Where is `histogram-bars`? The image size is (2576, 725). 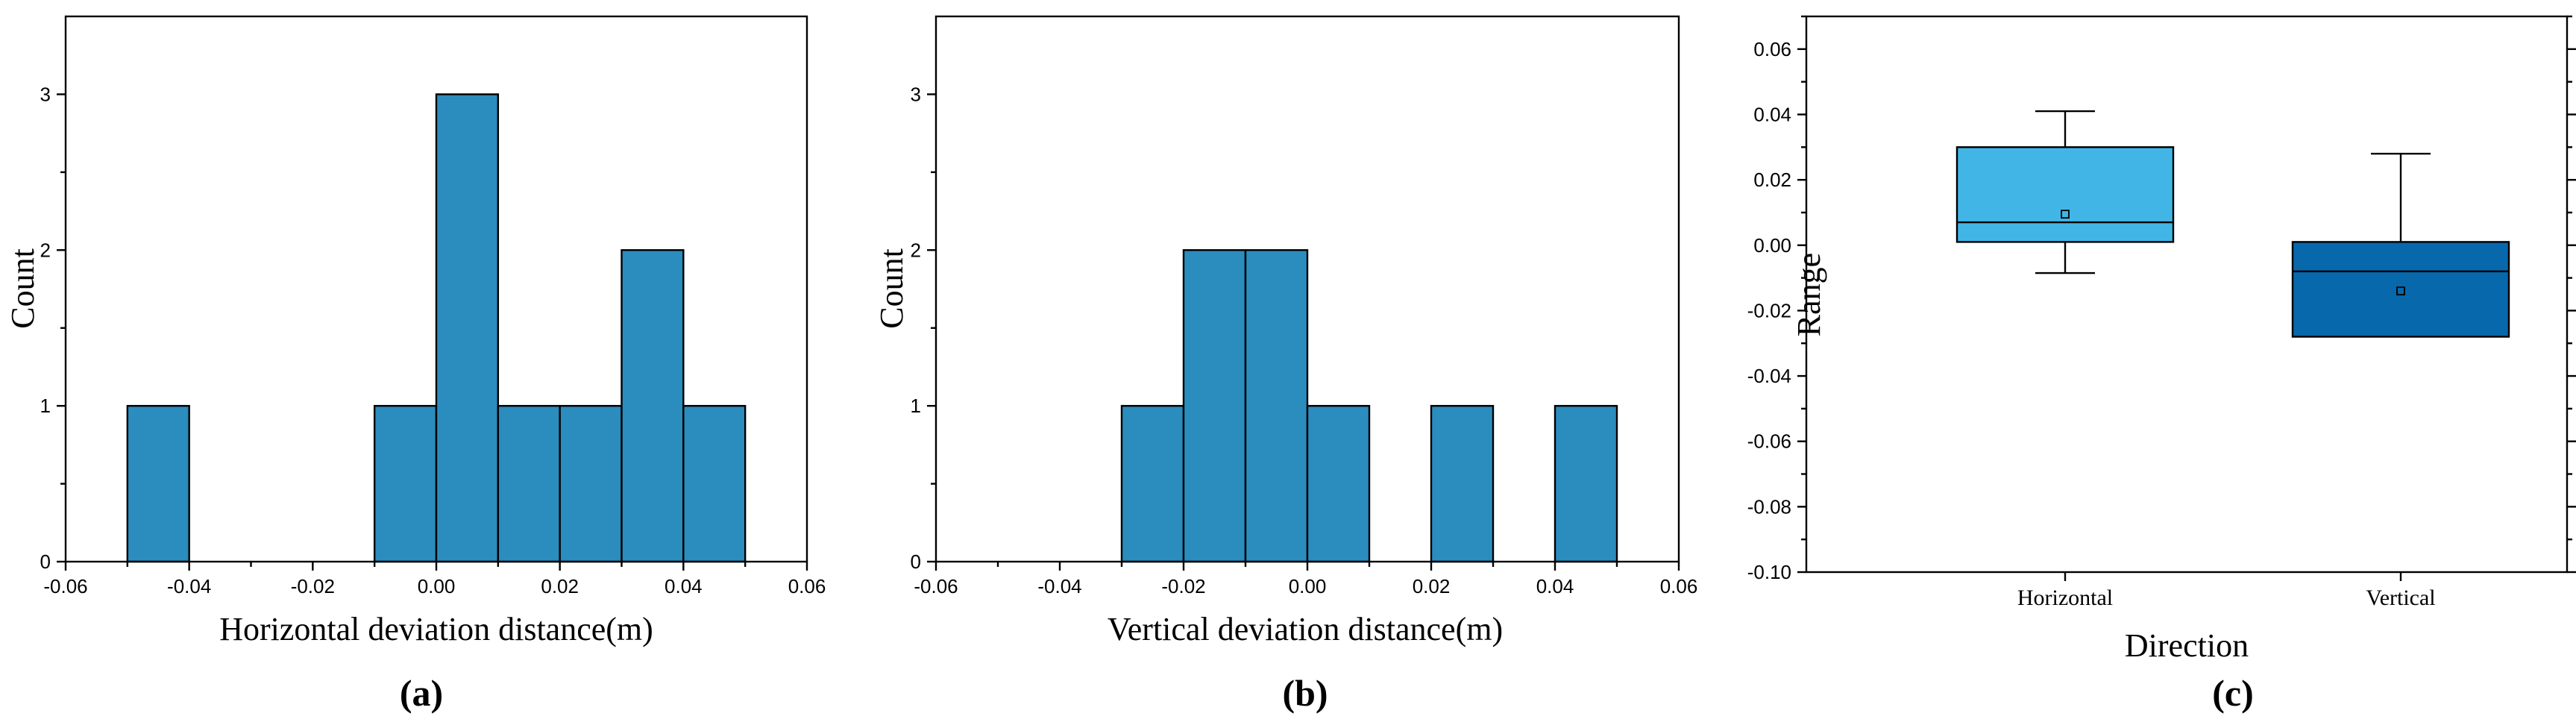 histogram-bars is located at coordinates (1369, 406).